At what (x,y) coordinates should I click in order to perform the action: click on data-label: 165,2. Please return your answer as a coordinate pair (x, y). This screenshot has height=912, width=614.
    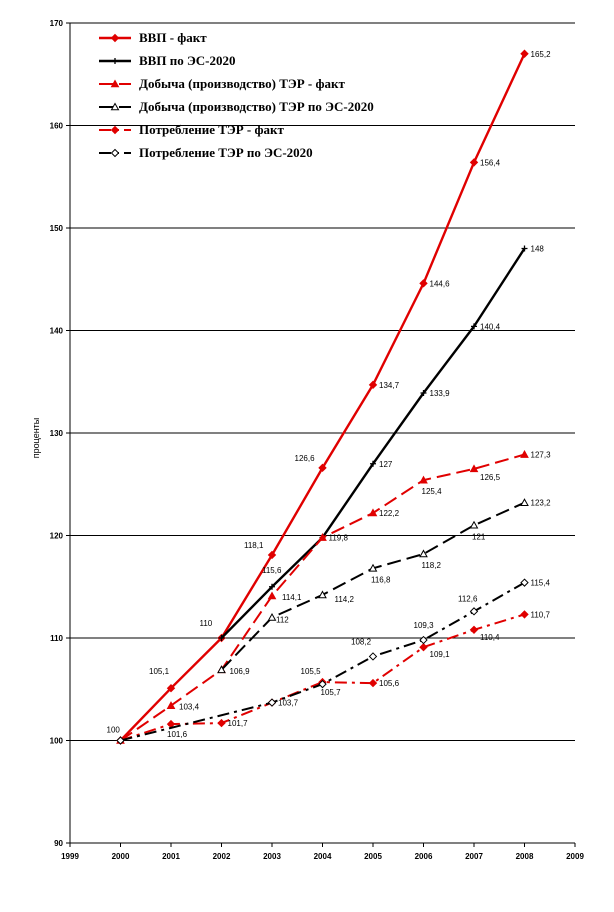
    Looking at the image, I should click on (541, 54).